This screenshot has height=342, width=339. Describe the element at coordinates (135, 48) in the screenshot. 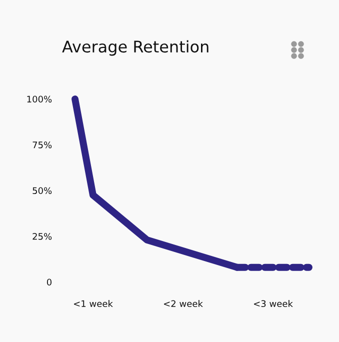

I see `chart-title: Average Retention` at that location.